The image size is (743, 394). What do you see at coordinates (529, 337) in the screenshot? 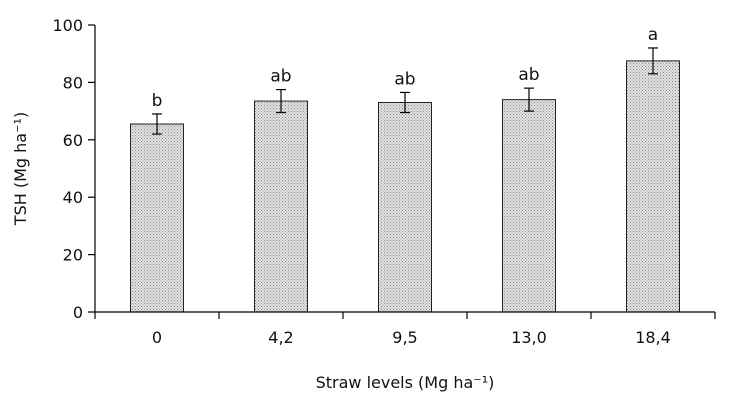
I see `x-tick-label: 13,0` at bounding box center [529, 337].